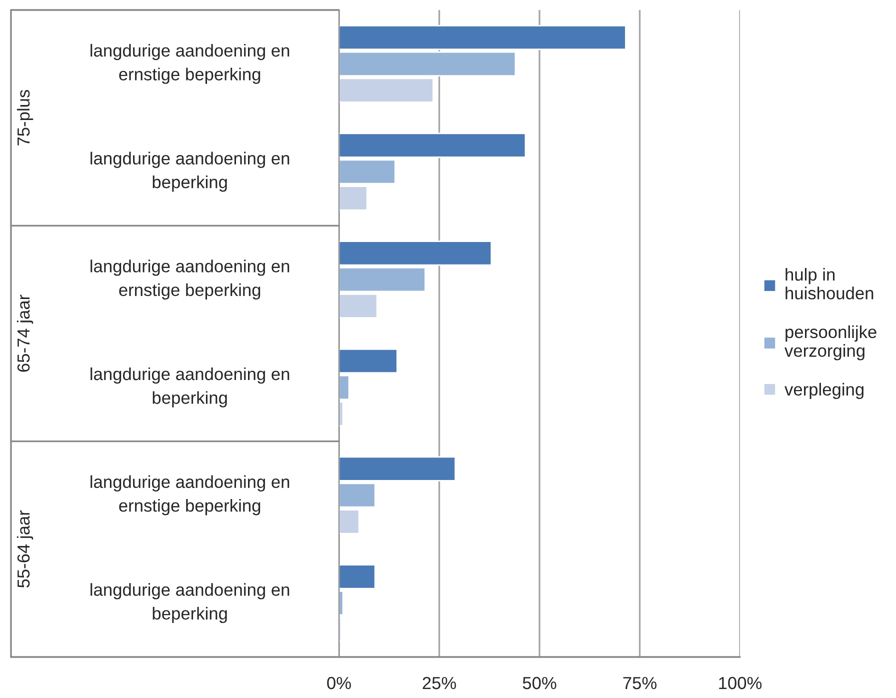  I want to click on text: 55-64 jaar, so click(25, 549).